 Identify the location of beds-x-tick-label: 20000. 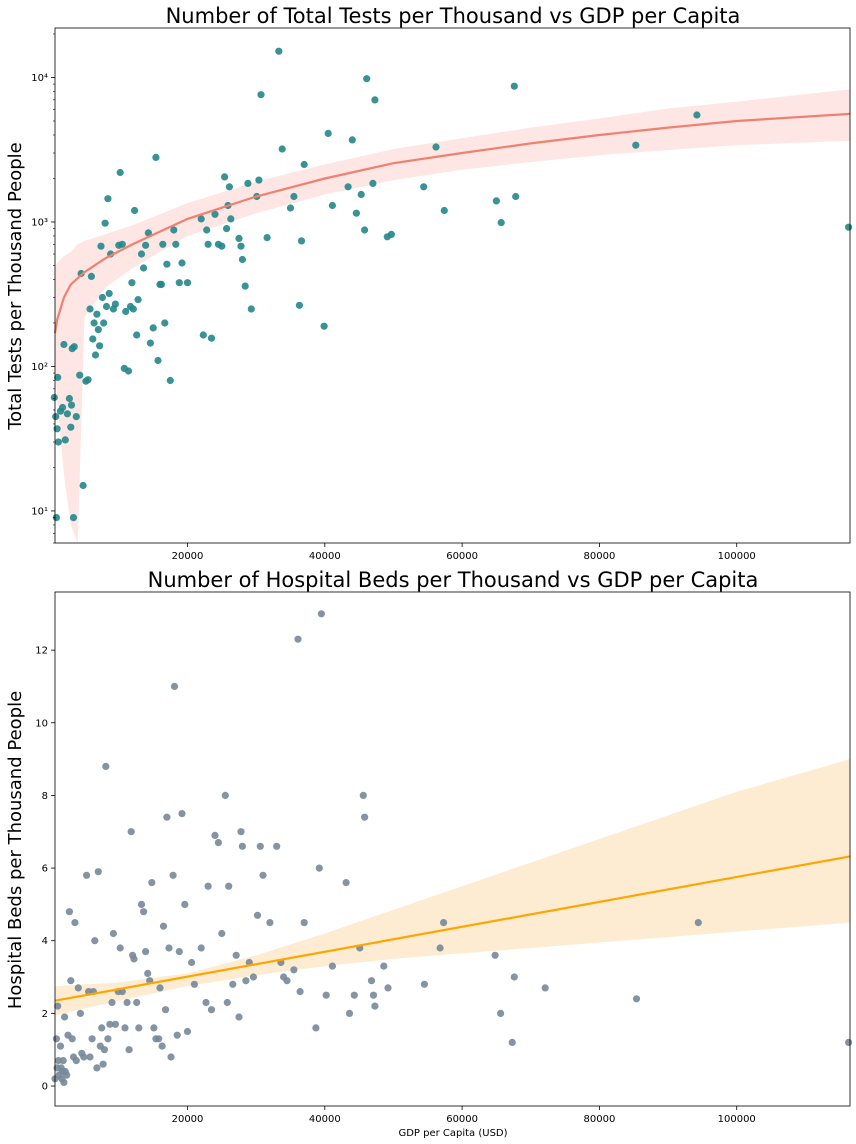
(188, 1119).